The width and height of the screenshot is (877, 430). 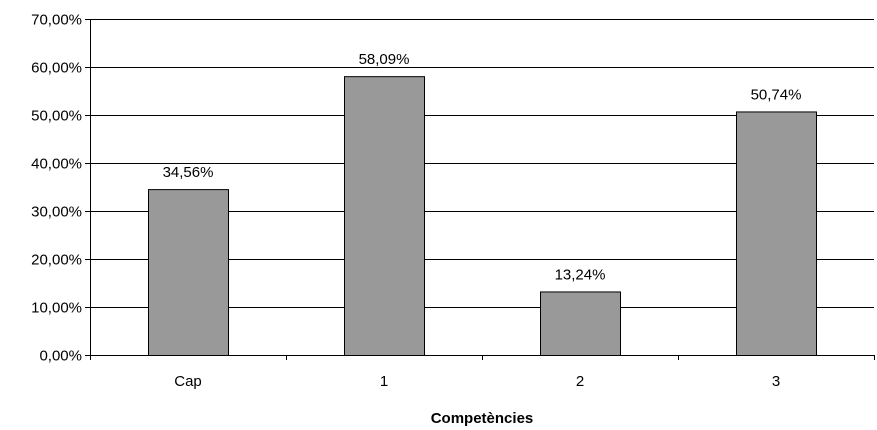 What do you see at coordinates (188, 381) in the screenshot?
I see `x-tick-label: Cap` at bounding box center [188, 381].